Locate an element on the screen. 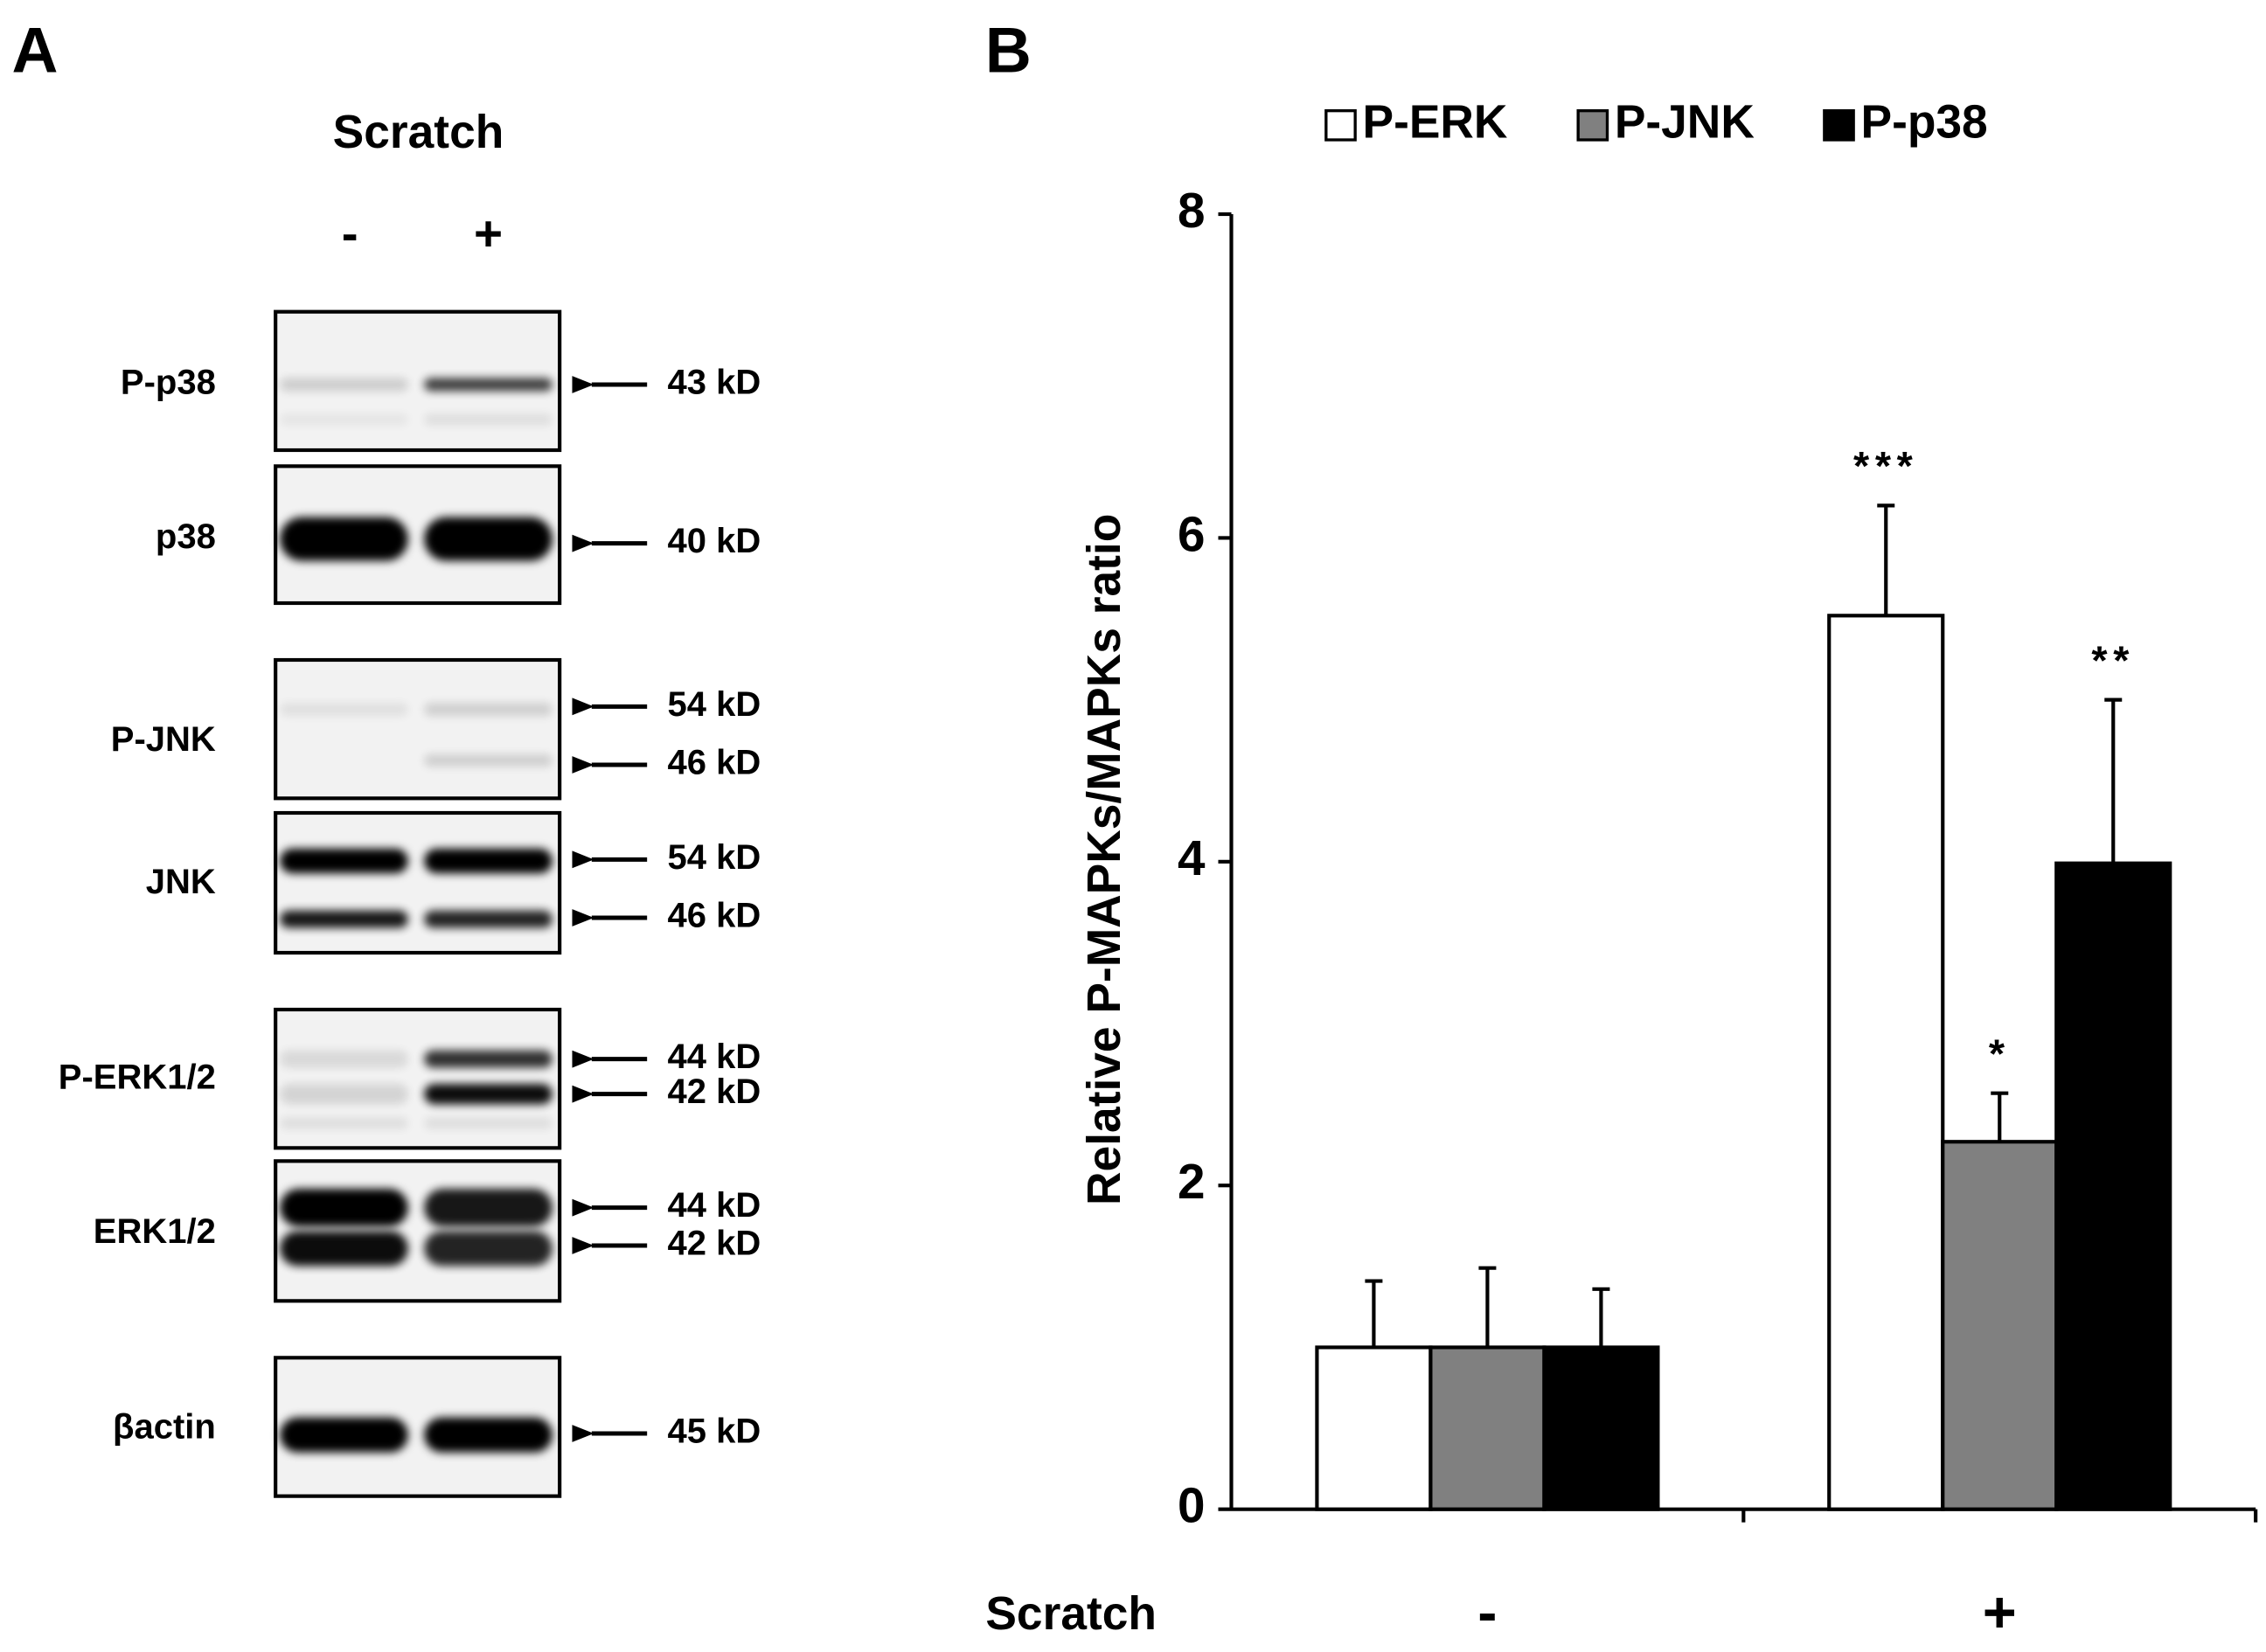  x-tick-label: + is located at coordinates (2000, 1613).